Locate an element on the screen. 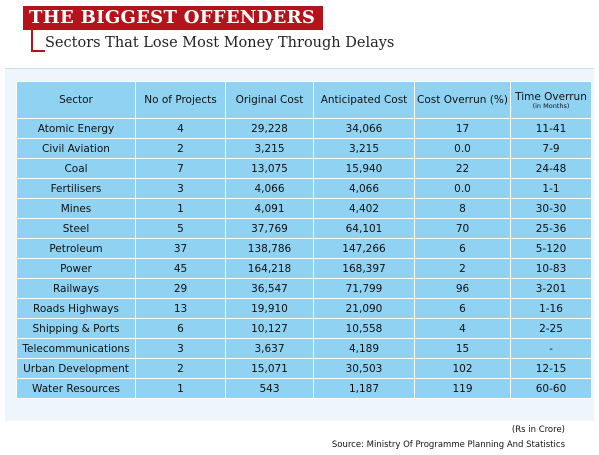  cell-time-overrun: - is located at coordinates (551, 348).